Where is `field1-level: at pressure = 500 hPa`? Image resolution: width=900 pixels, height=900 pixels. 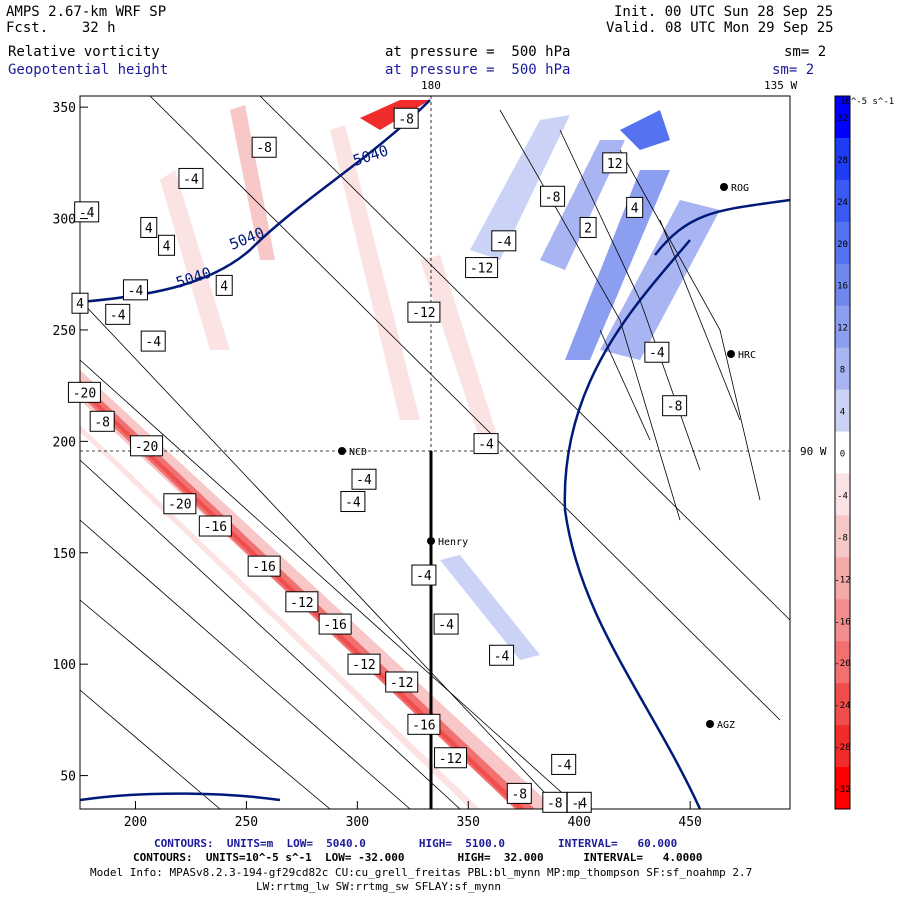
field1-level: at pressure = 500 hPa is located at coordinates (478, 52).